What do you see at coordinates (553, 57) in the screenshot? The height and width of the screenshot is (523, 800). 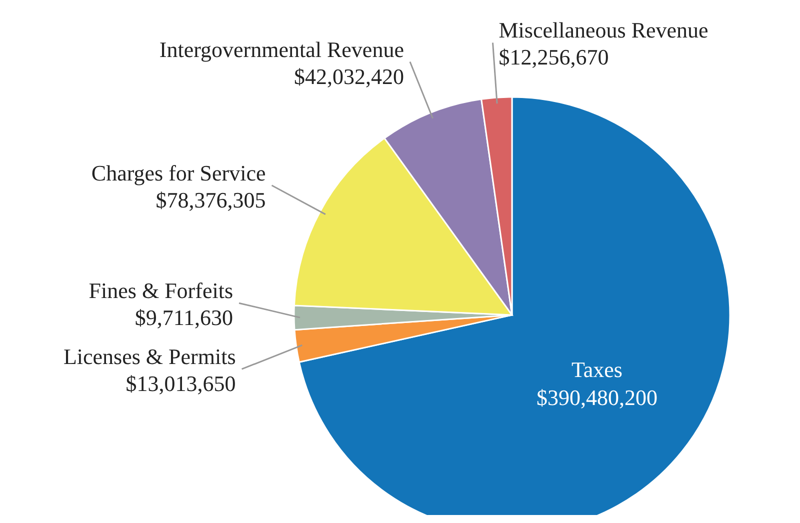 I see `data-label: $12,256,670` at bounding box center [553, 57].